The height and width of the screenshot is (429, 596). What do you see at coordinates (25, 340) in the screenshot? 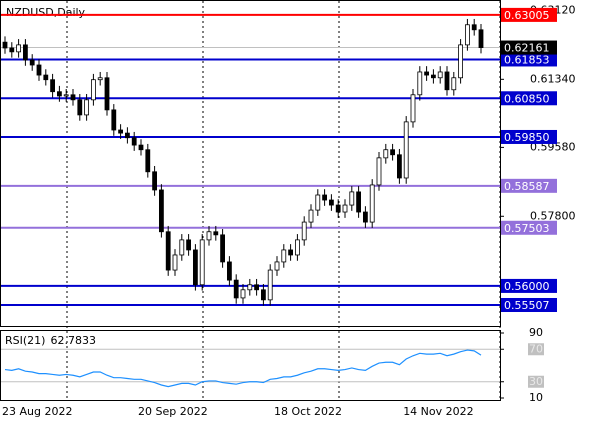
I see `rsi-name: RSI(21)` at bounding box center [25, 340].